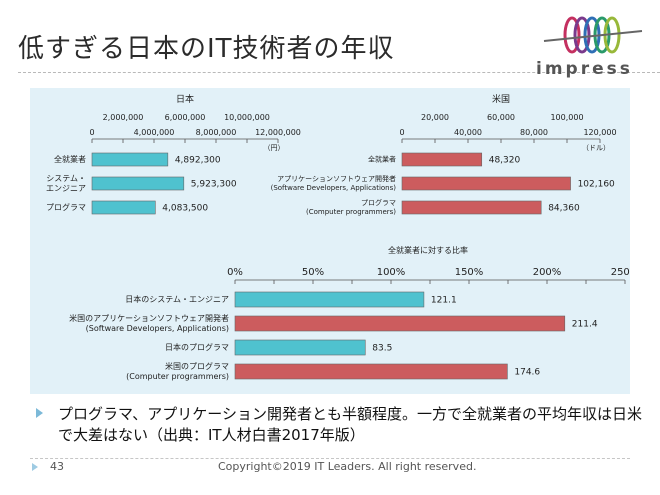  I want to click on us-chart-tick-lower: 120,000, so click(599, 132).